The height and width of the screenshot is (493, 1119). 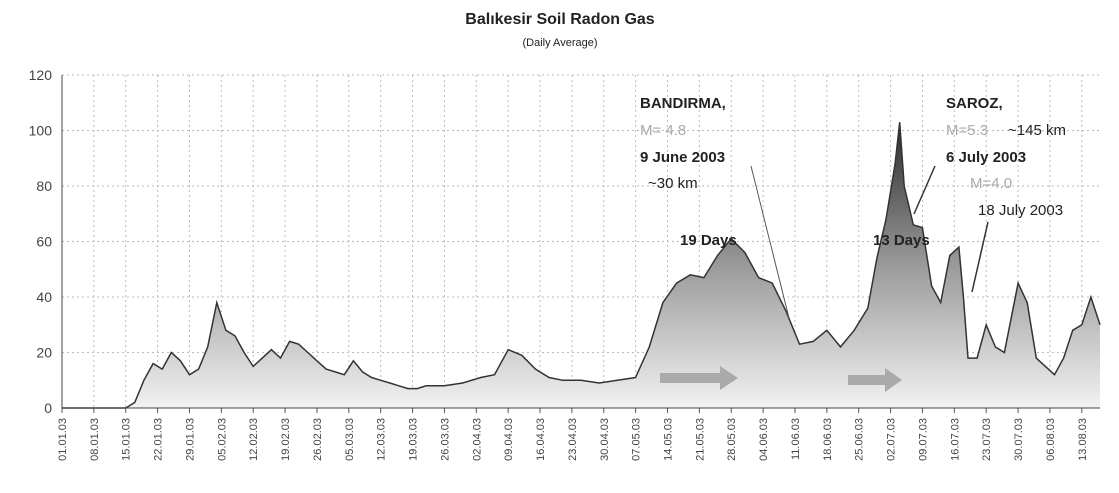 I want to click on y-tick-label: 20, so click(x=44, y=353).